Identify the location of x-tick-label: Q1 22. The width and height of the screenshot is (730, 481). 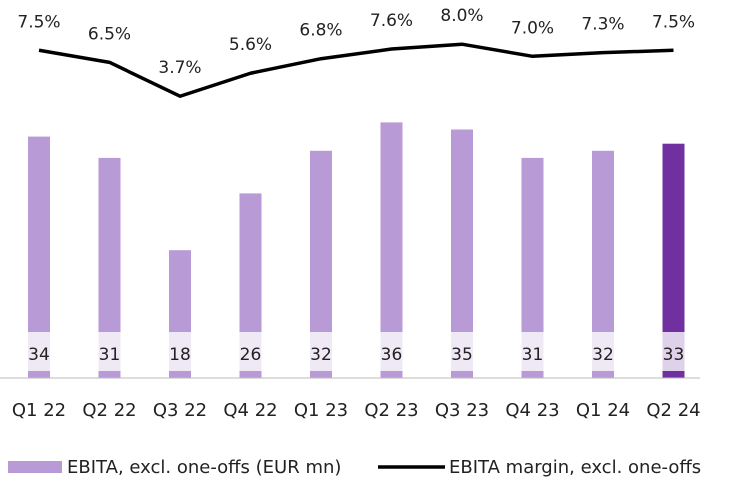
(39, 410).